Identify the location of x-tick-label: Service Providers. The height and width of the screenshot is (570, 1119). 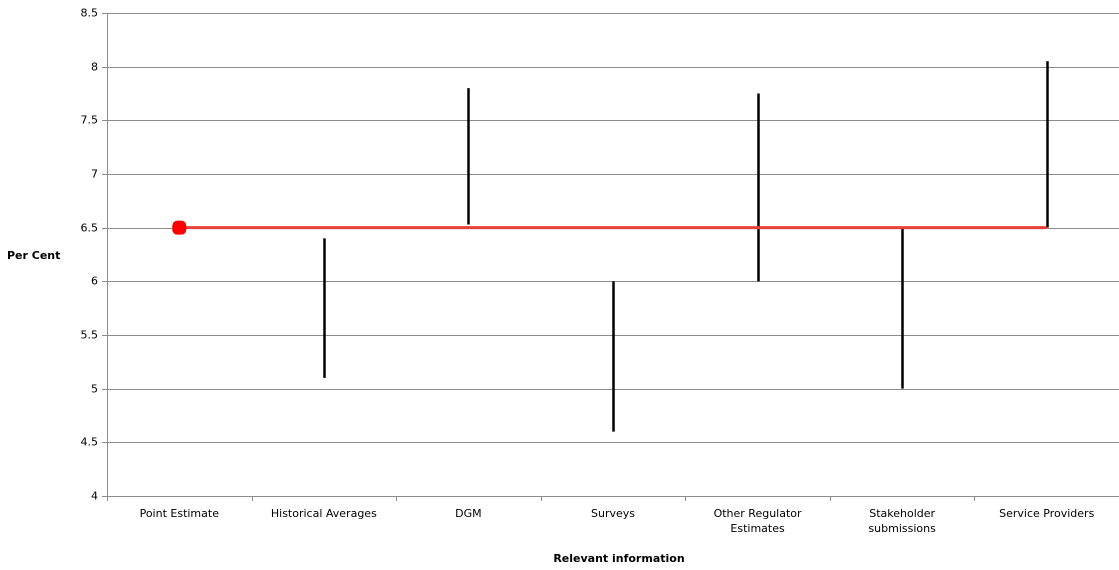
(1046, 513).